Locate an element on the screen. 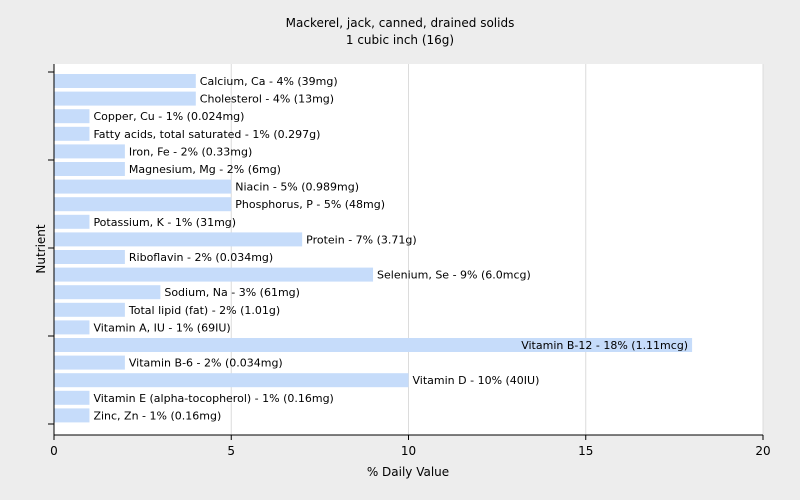 The image size is (800, 500). x-tick-label: 15 is located at coordinates (585, 451).